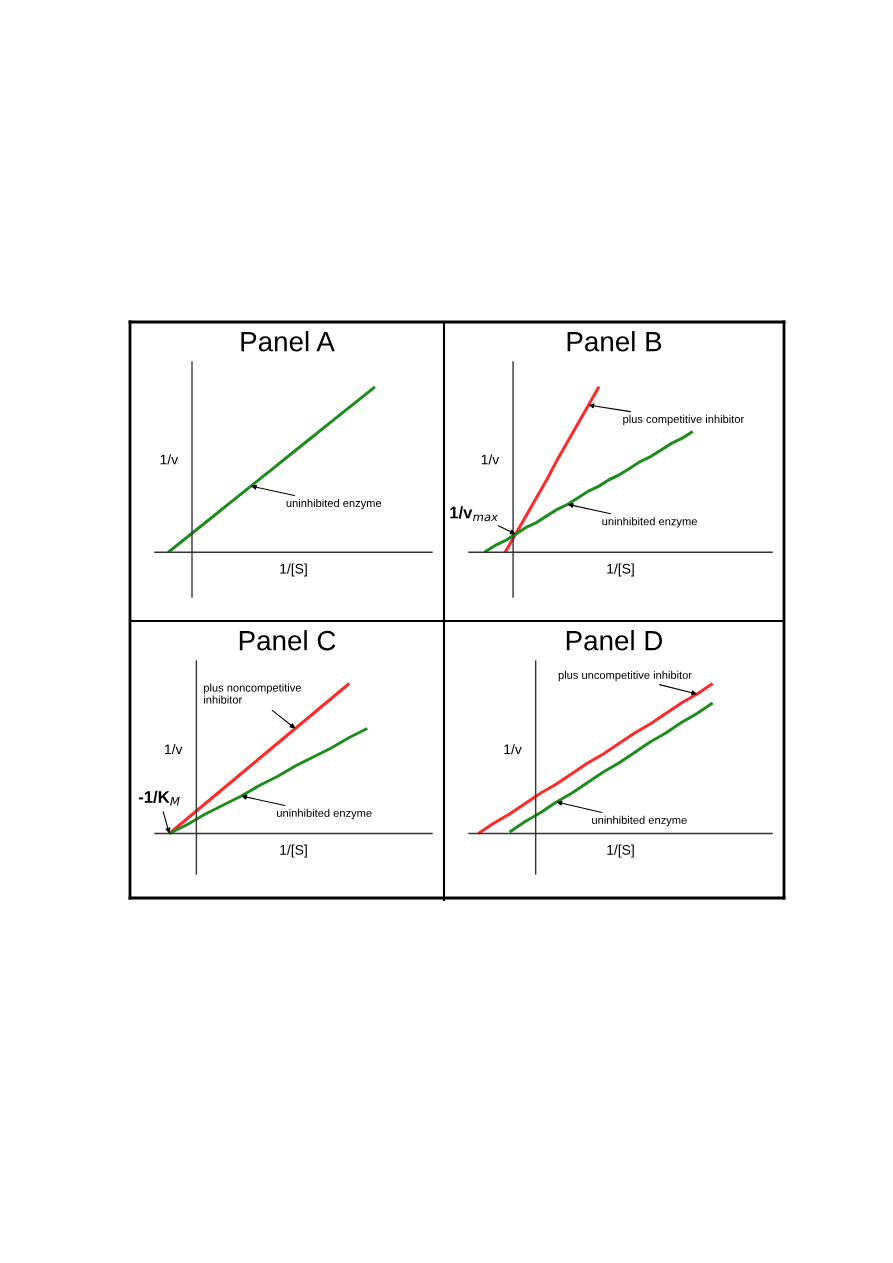 This screenshot has width=893, height=1263. Describe the element at coordinates (625, 676) in the screenshot. I see `text: plus uncompetitive inhibitor` at that location.